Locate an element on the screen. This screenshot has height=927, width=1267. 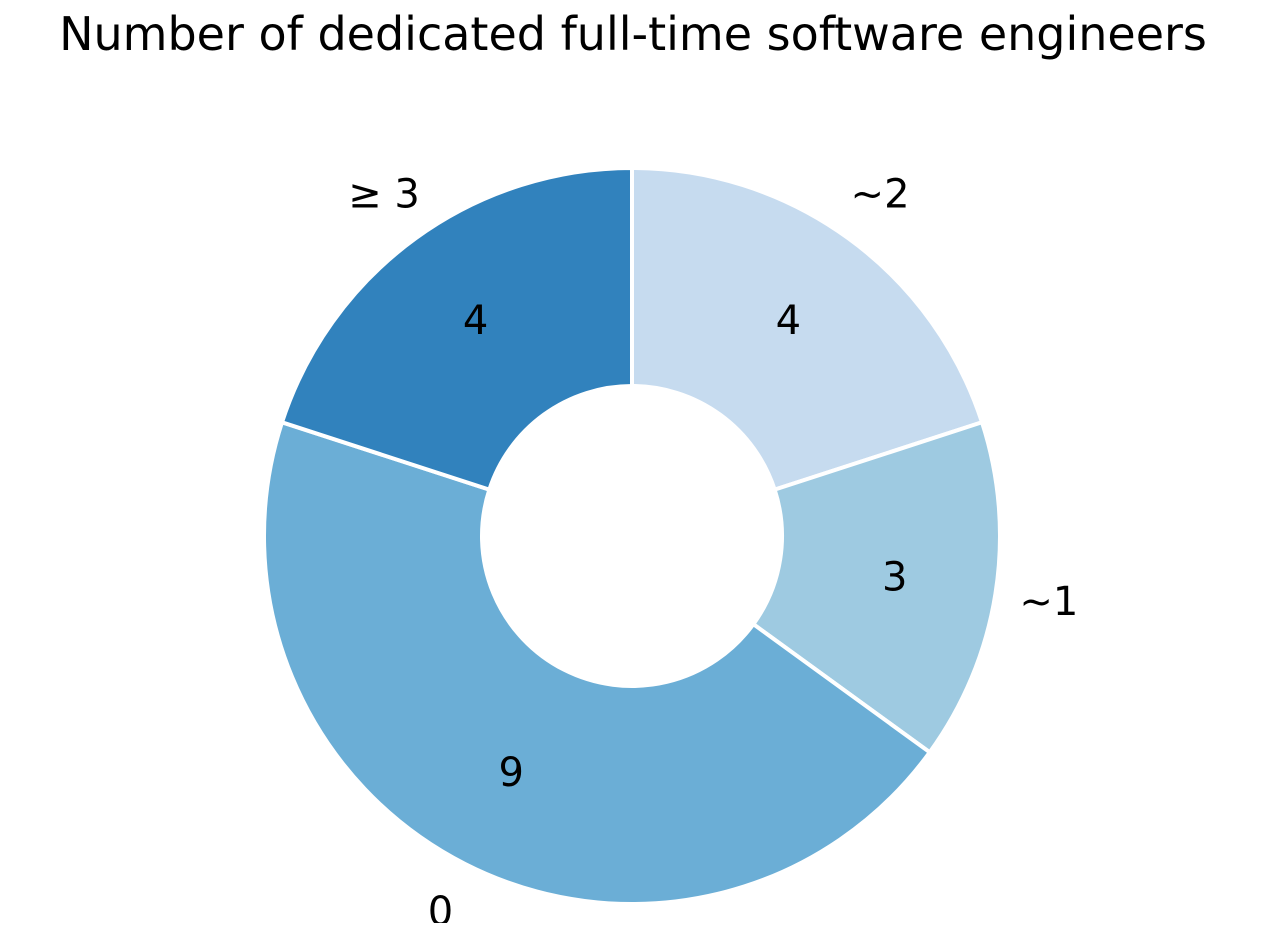
slice-value-label: 9 is located at coordinates (511, 773).